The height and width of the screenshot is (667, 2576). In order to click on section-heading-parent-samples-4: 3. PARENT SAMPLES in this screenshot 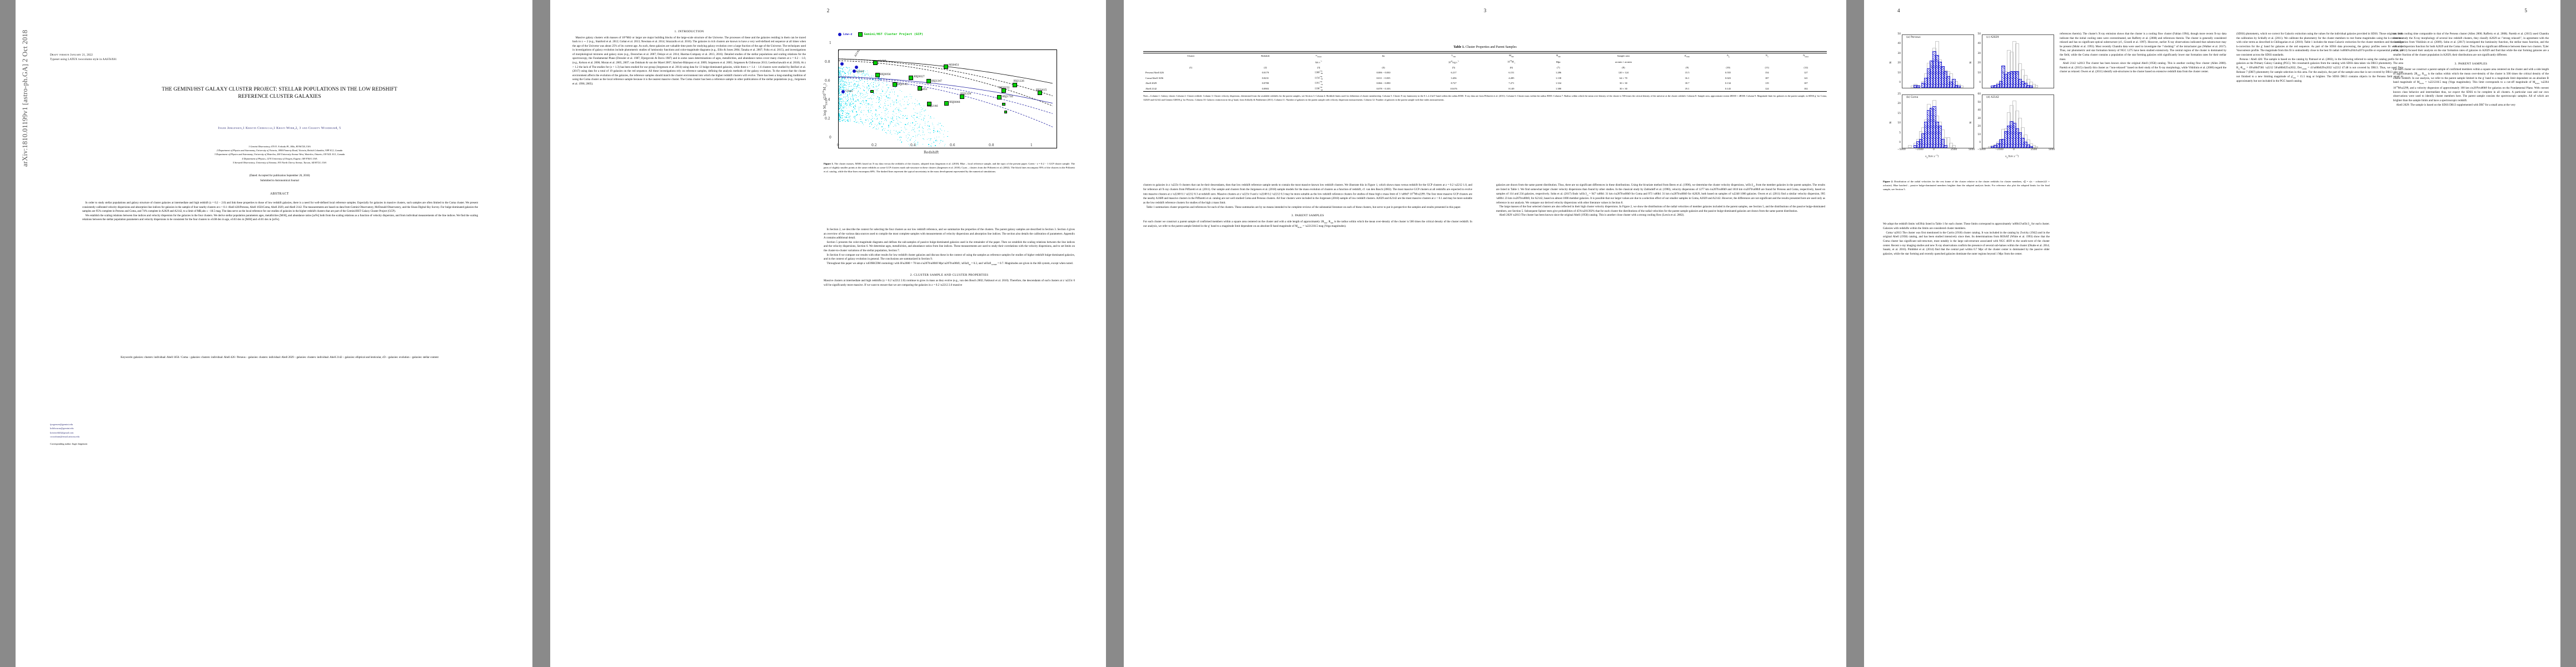, I will do `click(2471, 64)`.